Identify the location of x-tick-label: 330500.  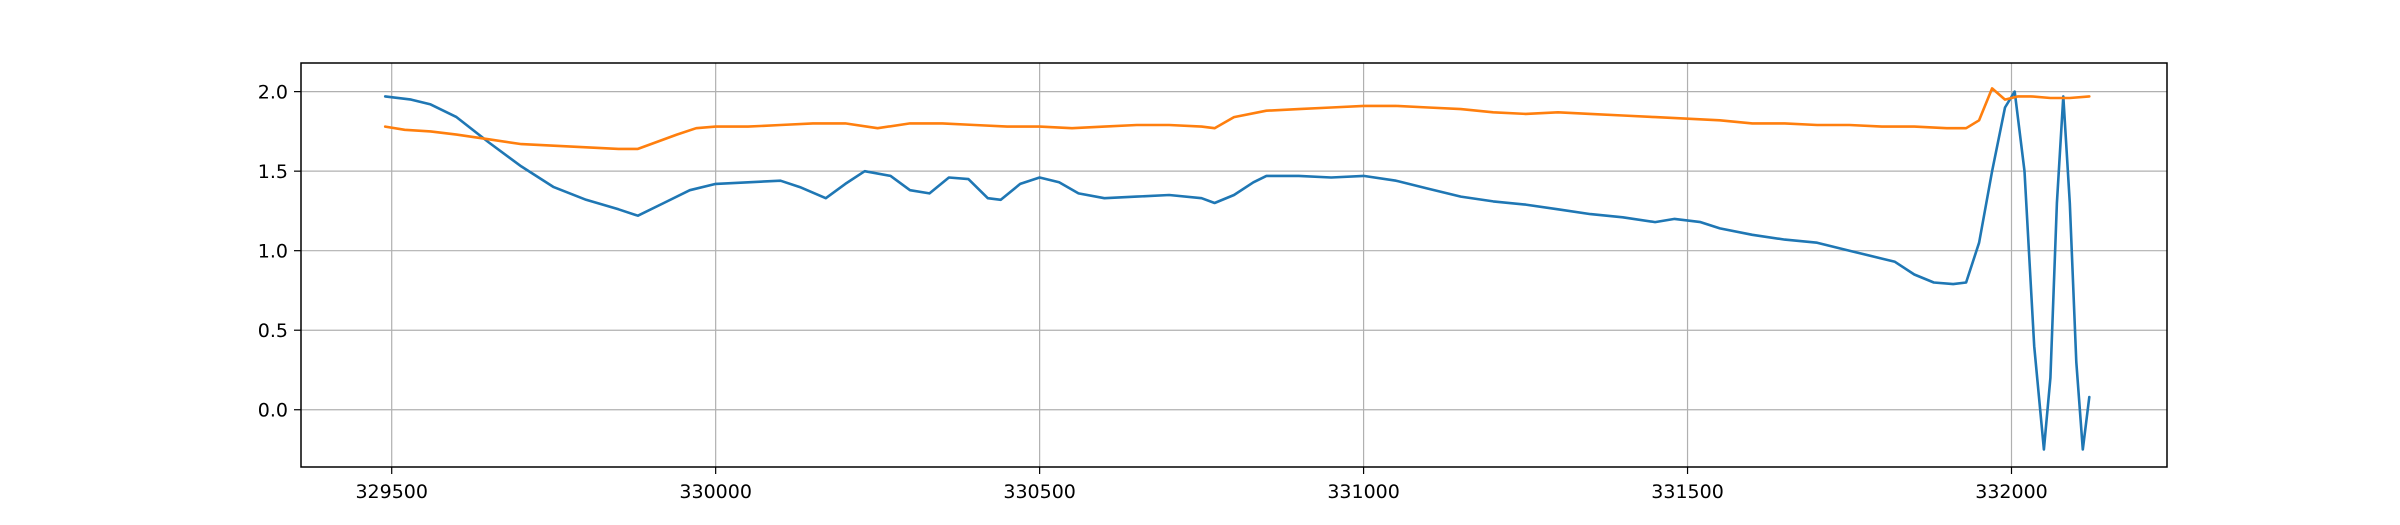
(1039, 492).